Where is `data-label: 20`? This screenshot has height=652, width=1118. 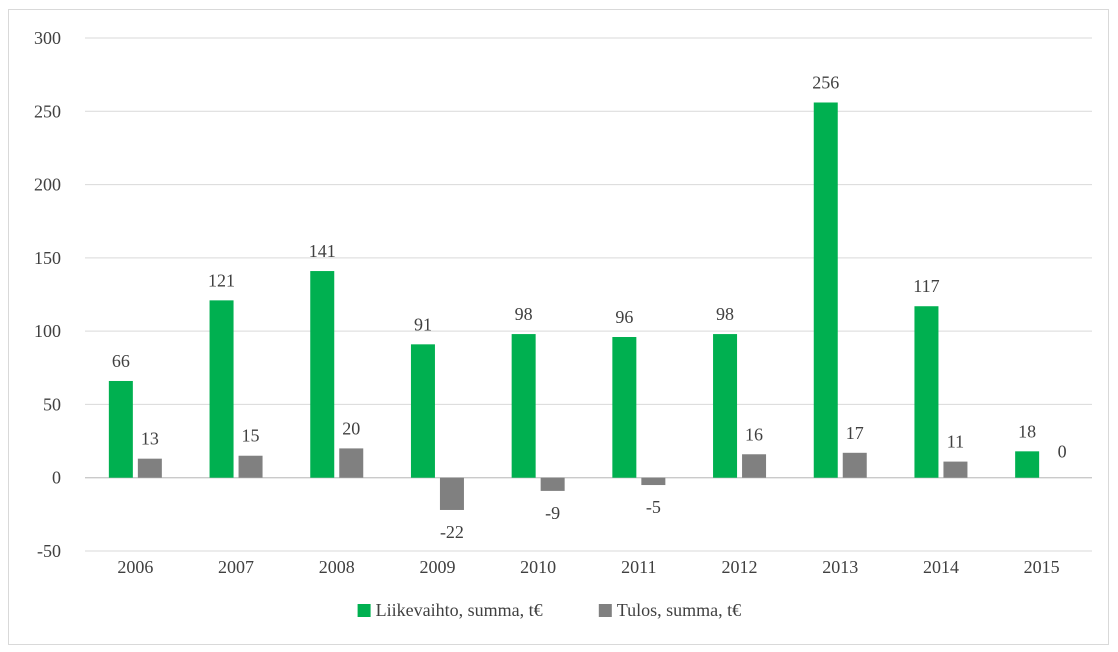 data-label: 20 is located at coordinates (351, 428).